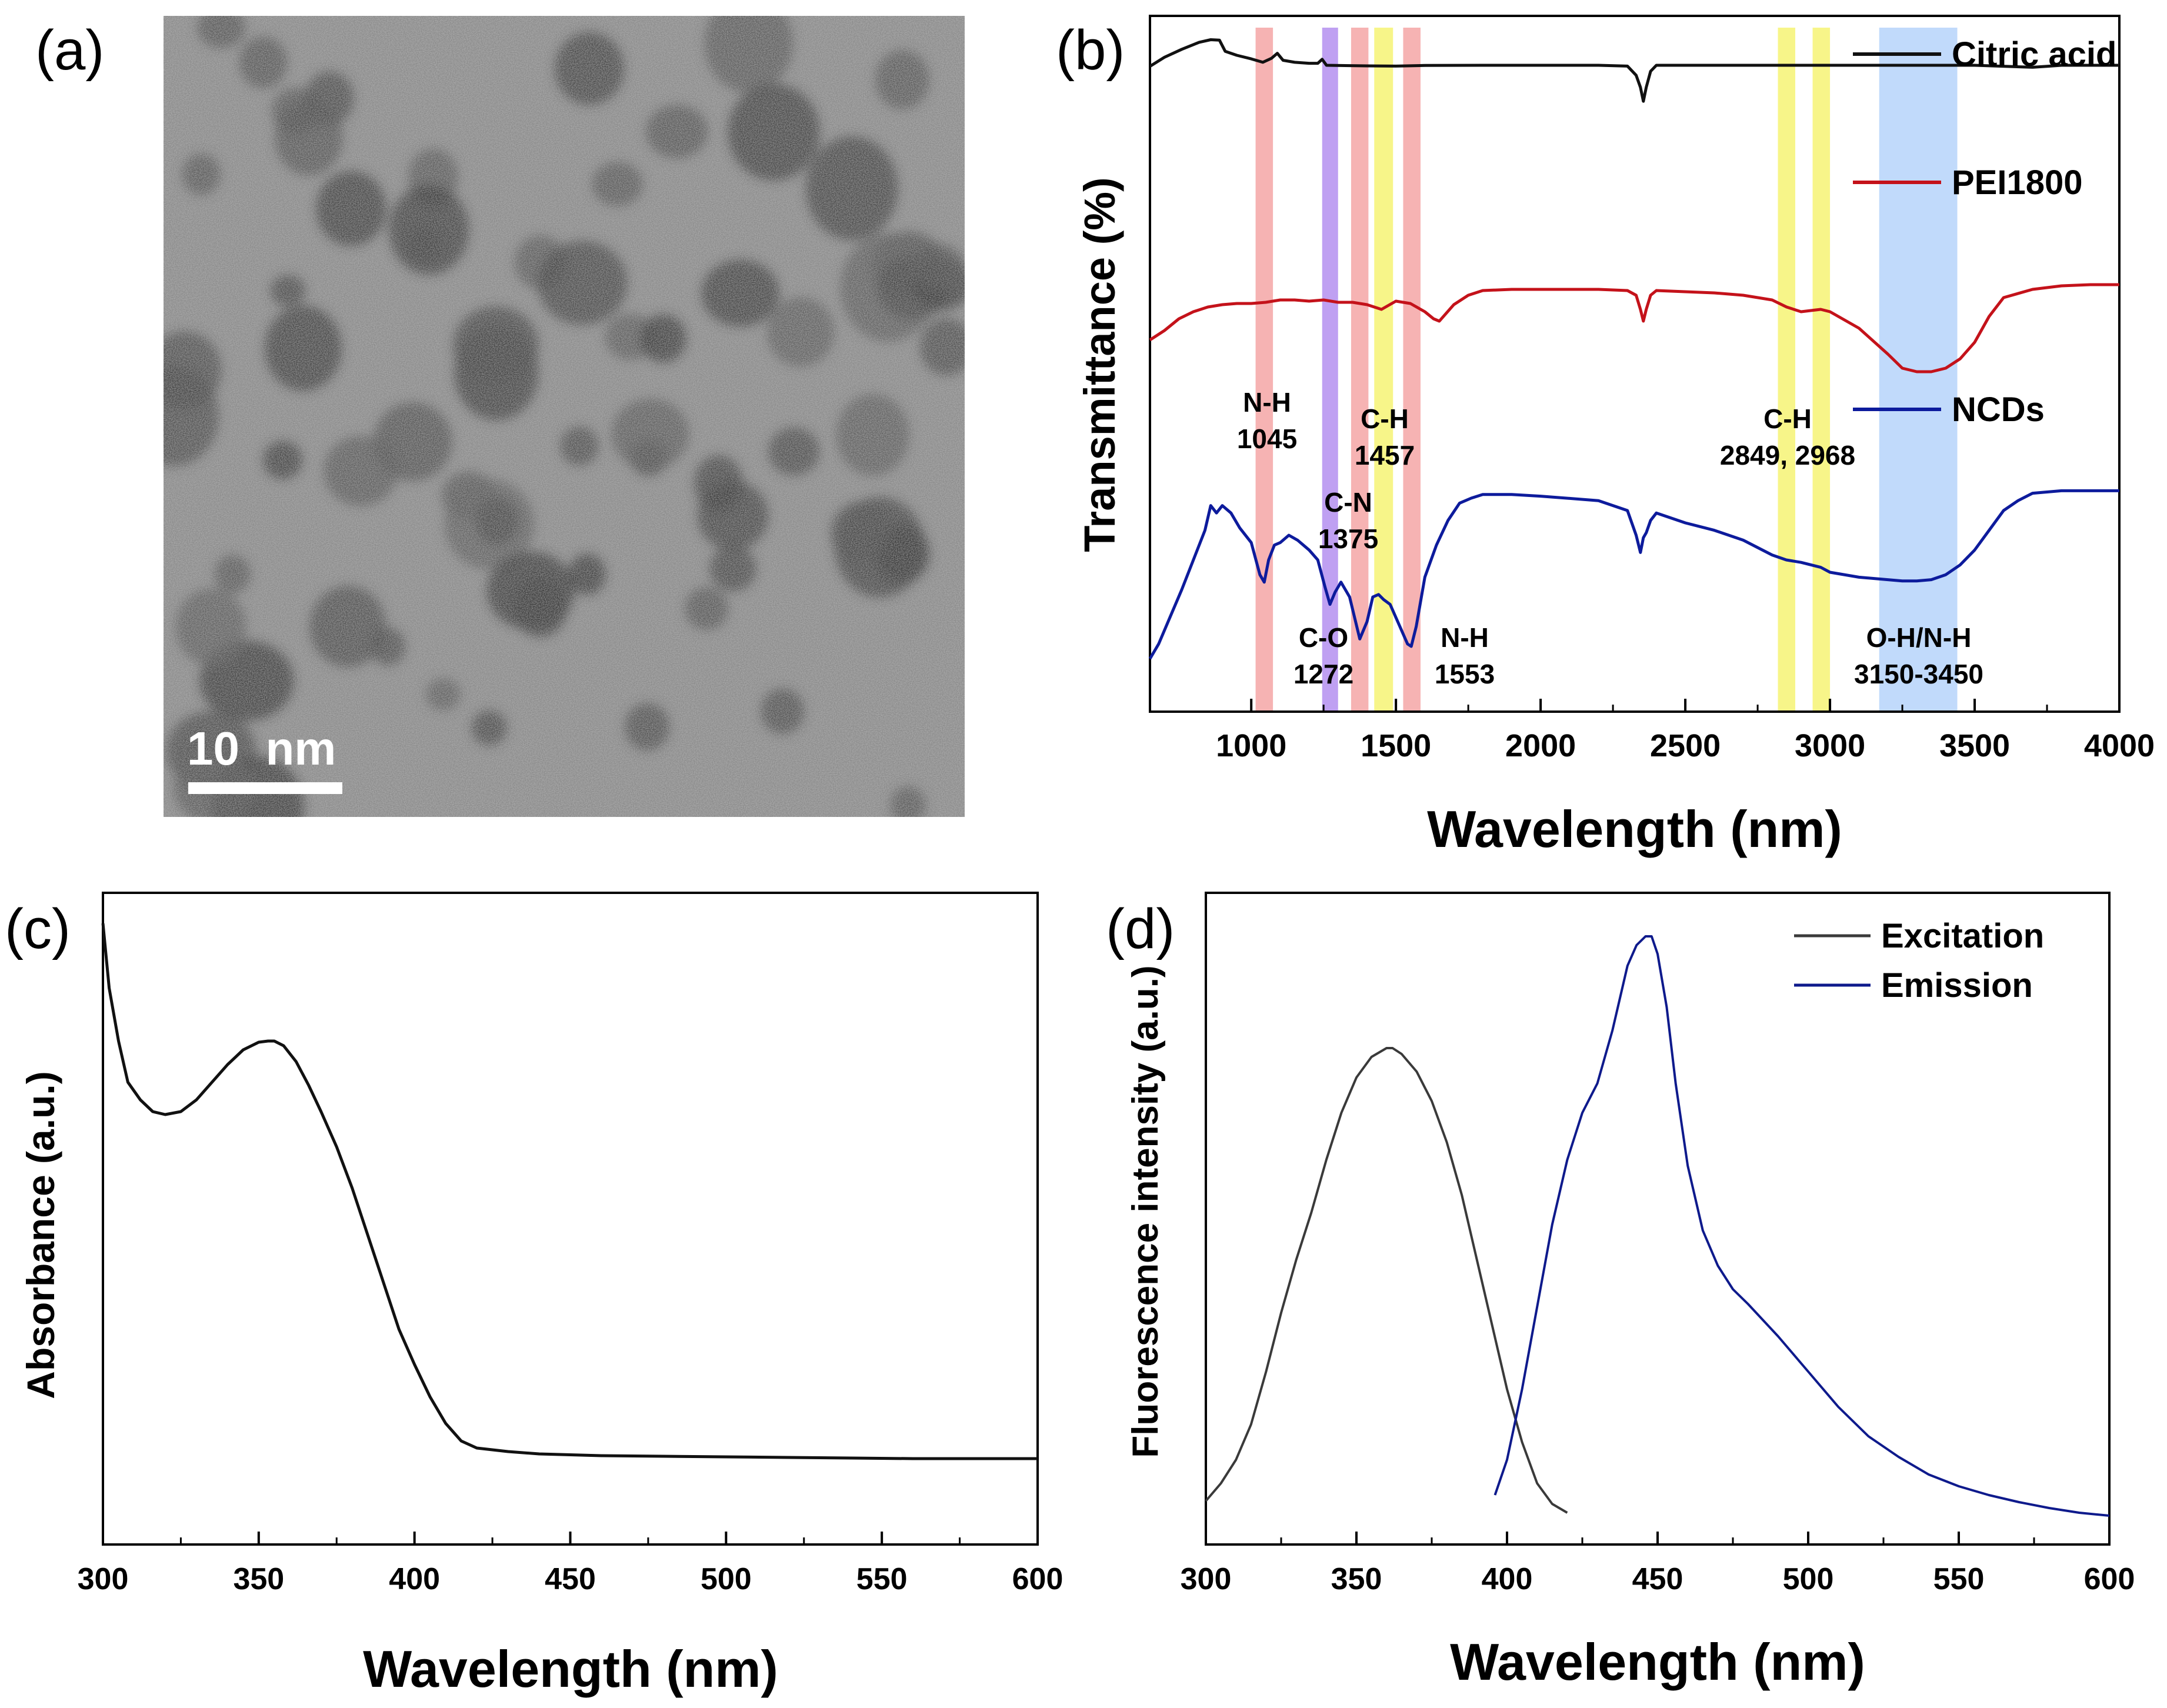 This screenshot has height=1708, width=2167. What do you see at coordinates (1685, 745) in the screenshot?
I see `x-tick-label: 2500` at bounding box center [1685, 745].